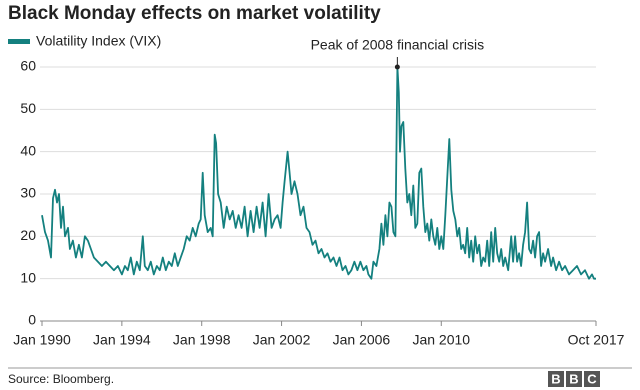  What do you see at coordinates (397, 67) in the screenshot?
I see `annotation-dot` at bounding box center [397, 67].